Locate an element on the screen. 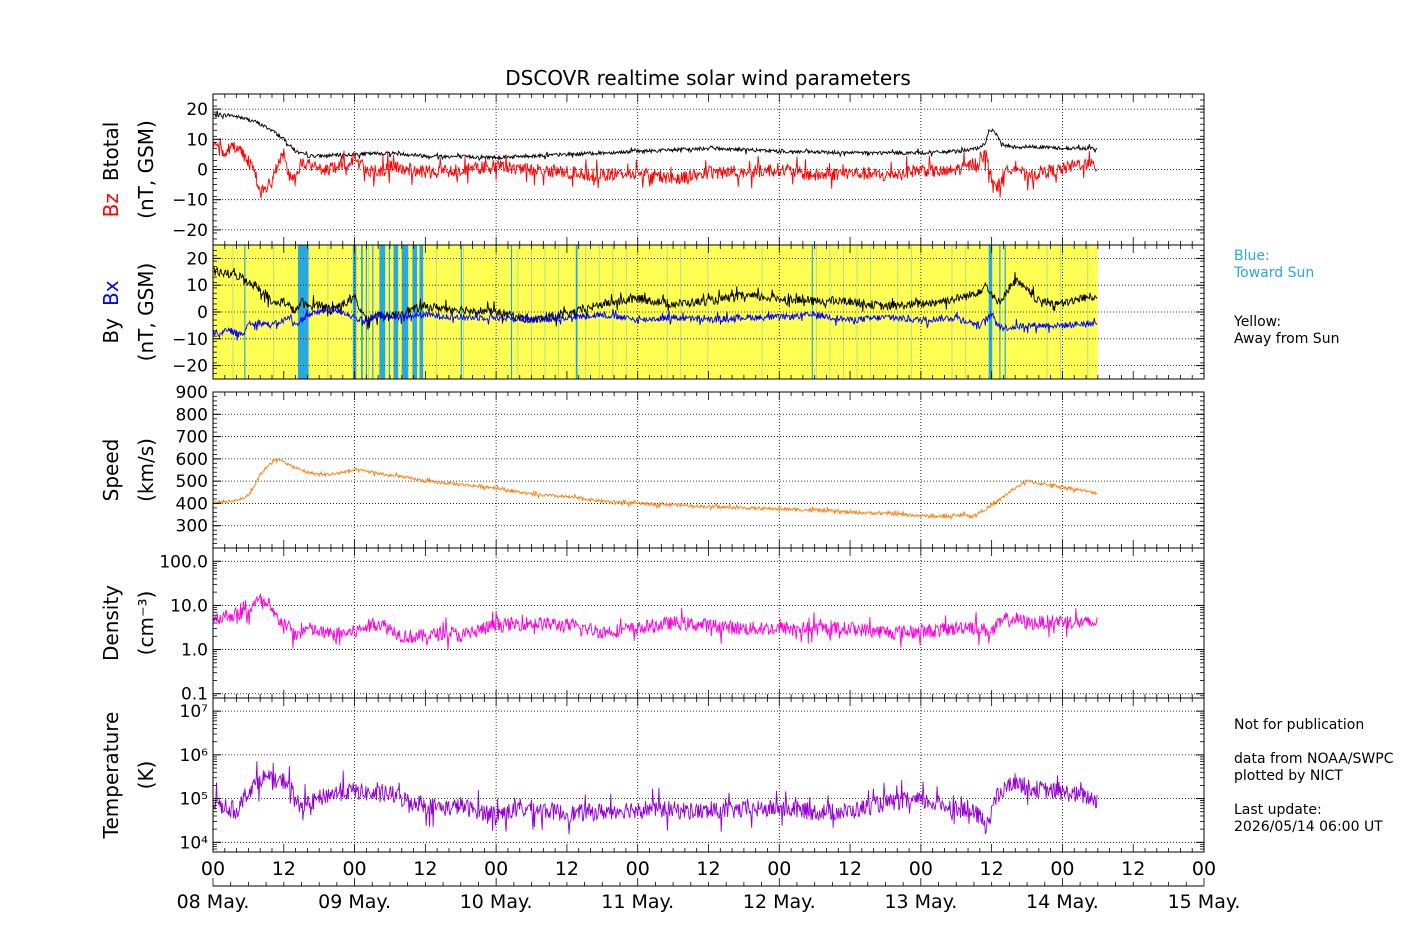  day-label: 09 May. is located at coordinates (354, 902).